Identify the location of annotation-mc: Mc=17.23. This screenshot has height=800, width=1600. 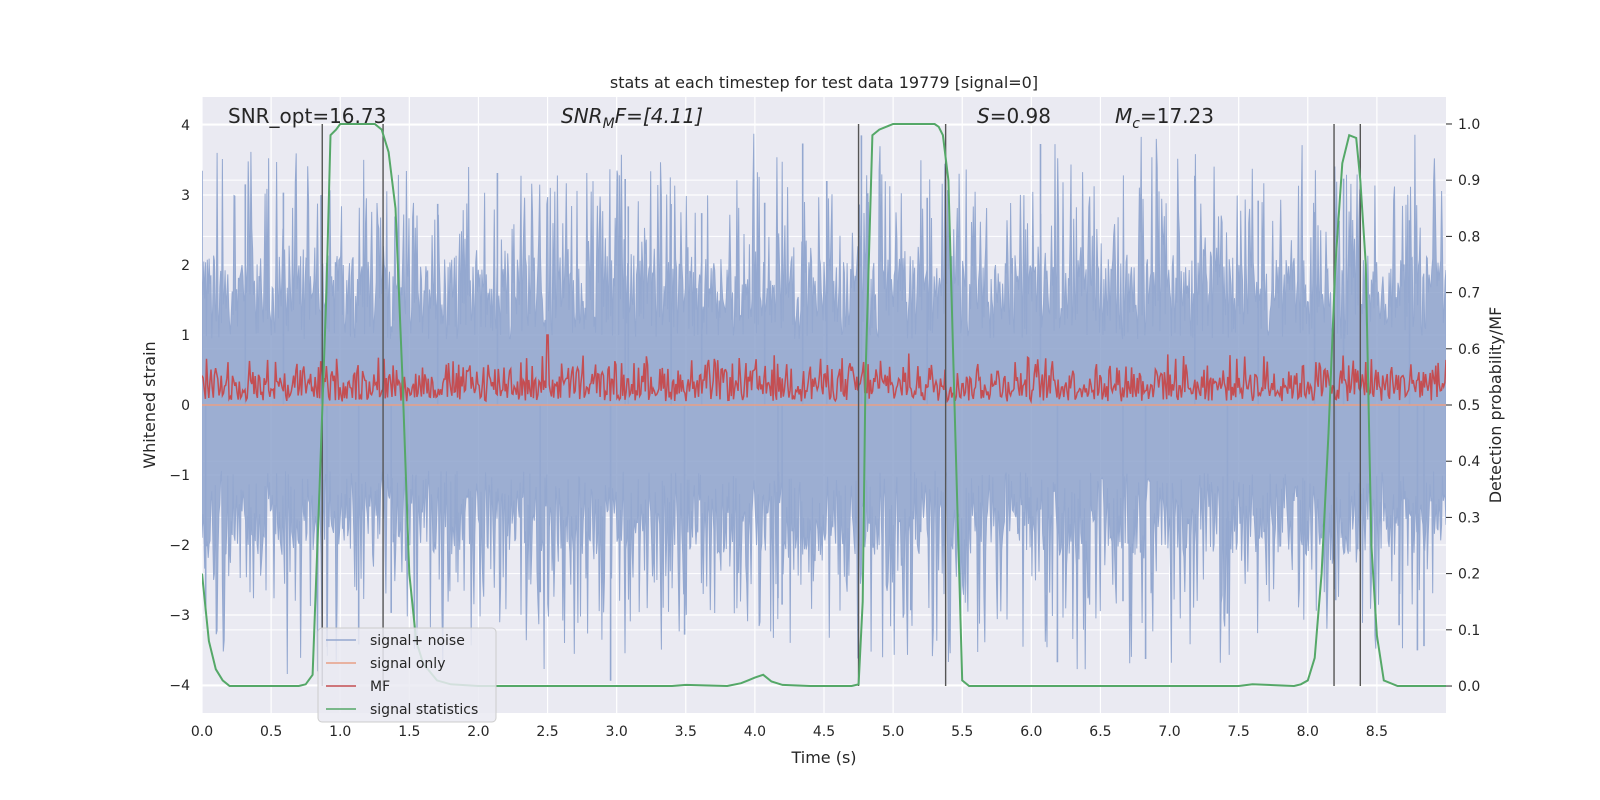
(1164, 118).